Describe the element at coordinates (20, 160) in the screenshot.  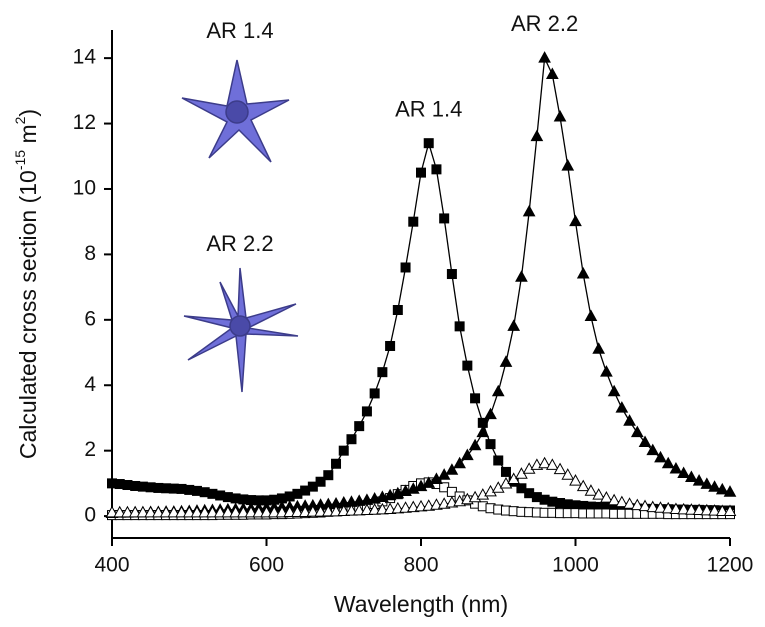
I see `y-axis-label-part: -15` at that location.